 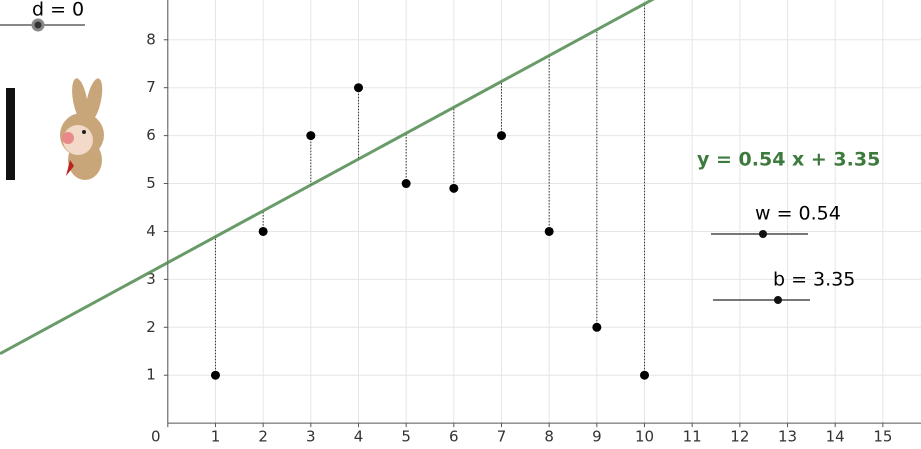 What do you see at coordinates (359, 437) in the screenshot?
I see `x-tick-label: 4` at bounding box center [359, 437].